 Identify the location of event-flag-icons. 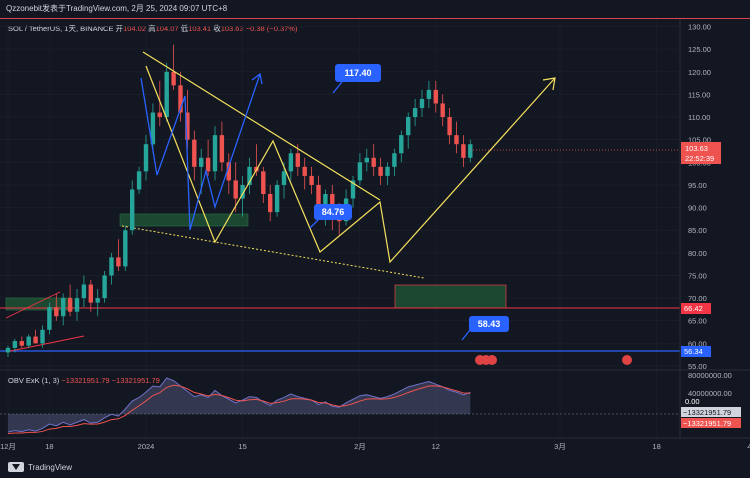
(553, 360).